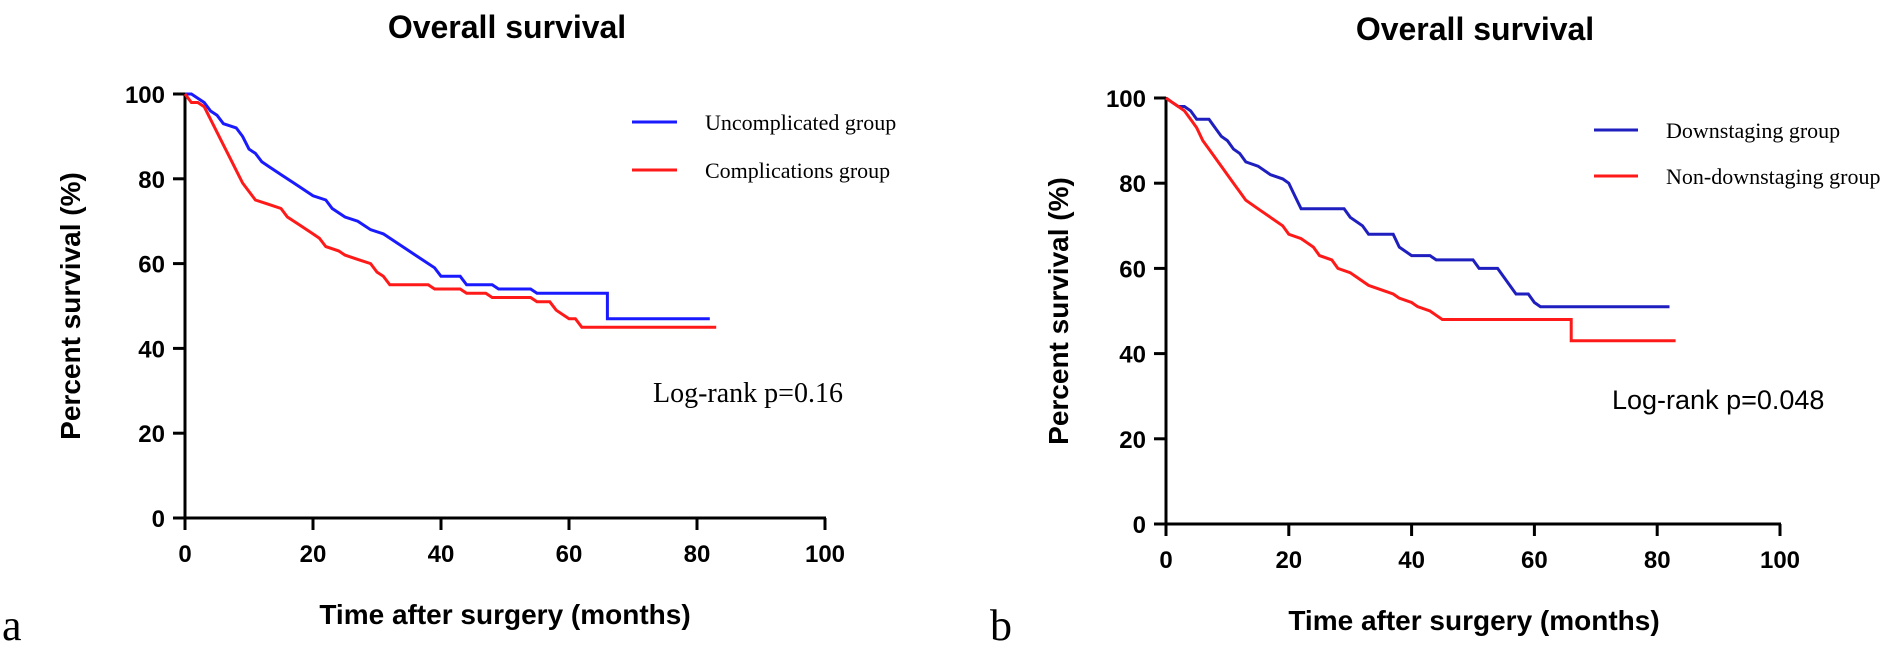  I want to click on log-rank-annotation: Log-rank p=0.048, so click(1718, 400).